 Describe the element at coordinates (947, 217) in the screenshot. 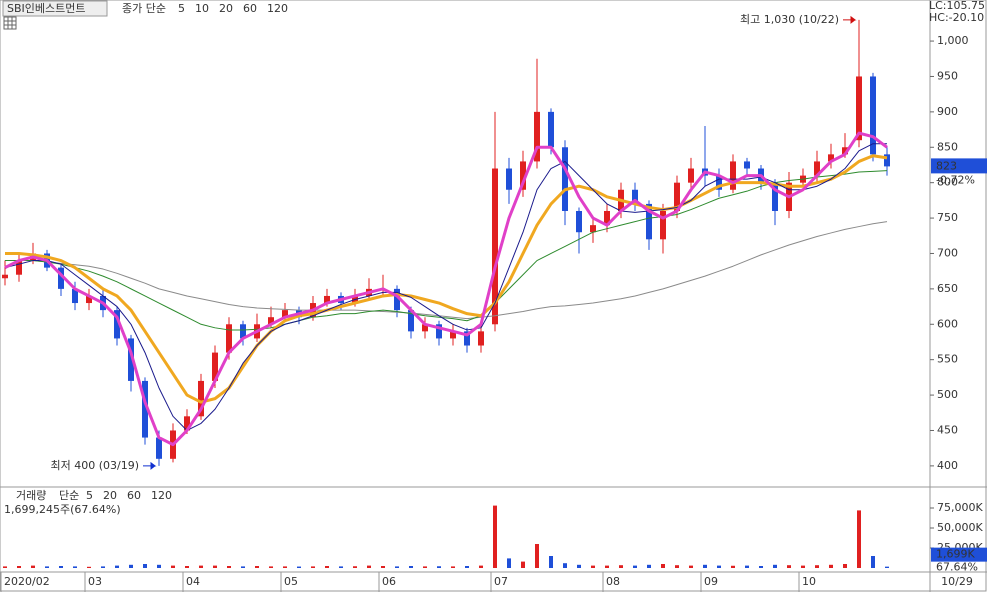

I see `y-tick-label: 750` at that location.